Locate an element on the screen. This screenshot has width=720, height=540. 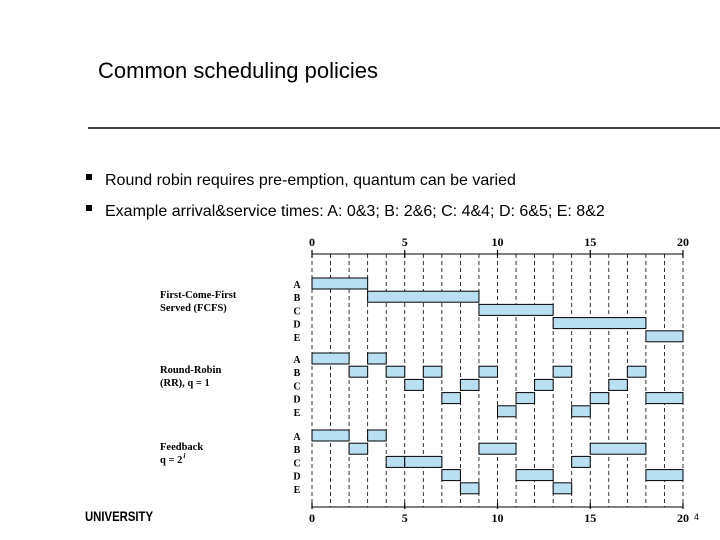
policy-label-superscript: i is located at coordinates (184, 455).